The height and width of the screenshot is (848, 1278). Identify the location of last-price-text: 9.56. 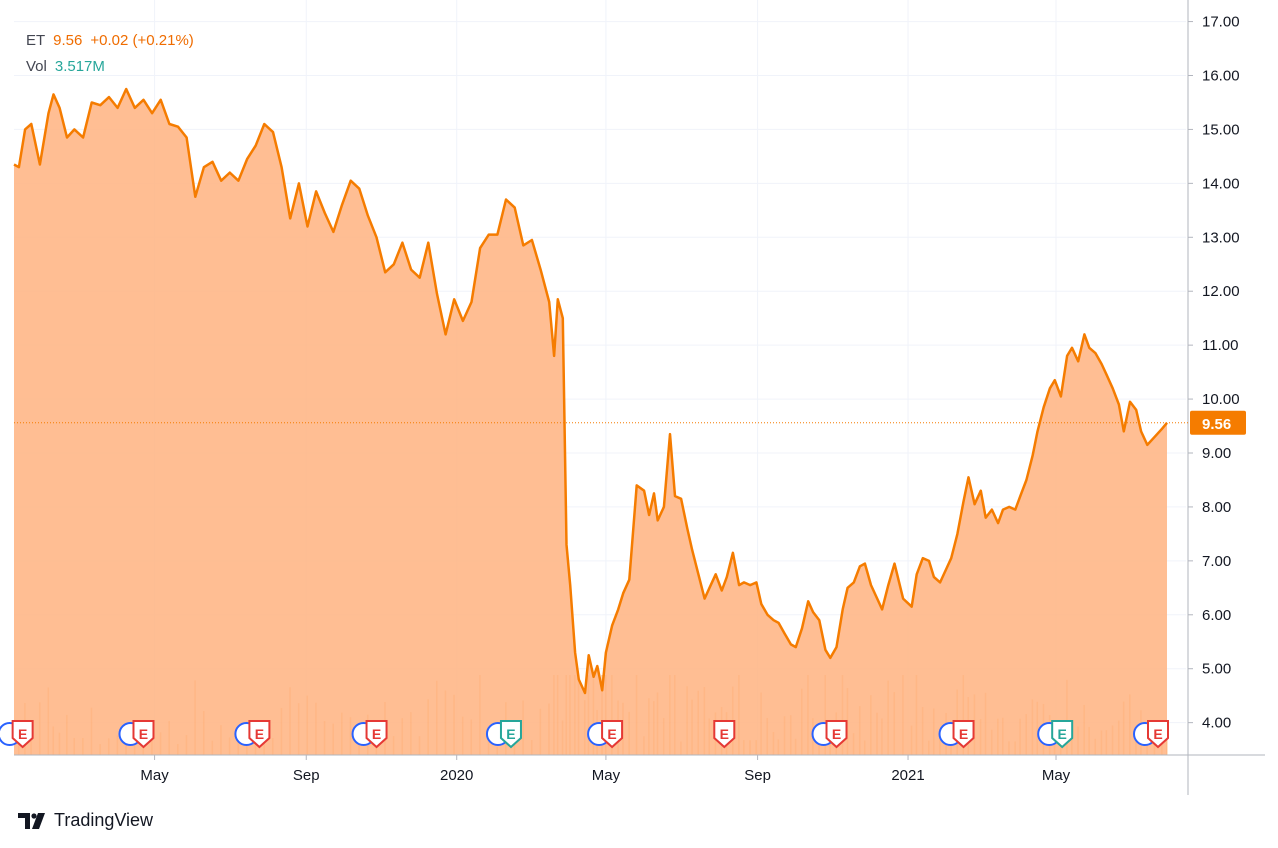
(1216, 424).